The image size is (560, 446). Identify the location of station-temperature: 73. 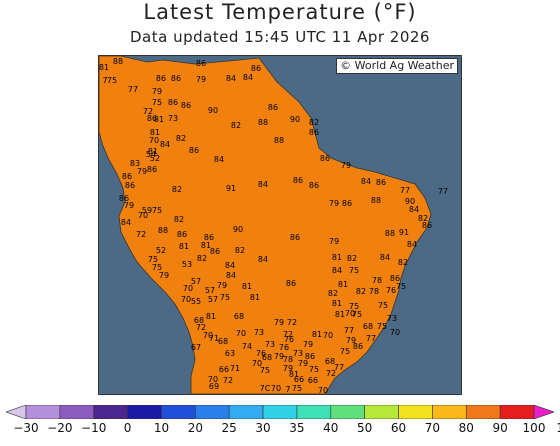
(270, 344).